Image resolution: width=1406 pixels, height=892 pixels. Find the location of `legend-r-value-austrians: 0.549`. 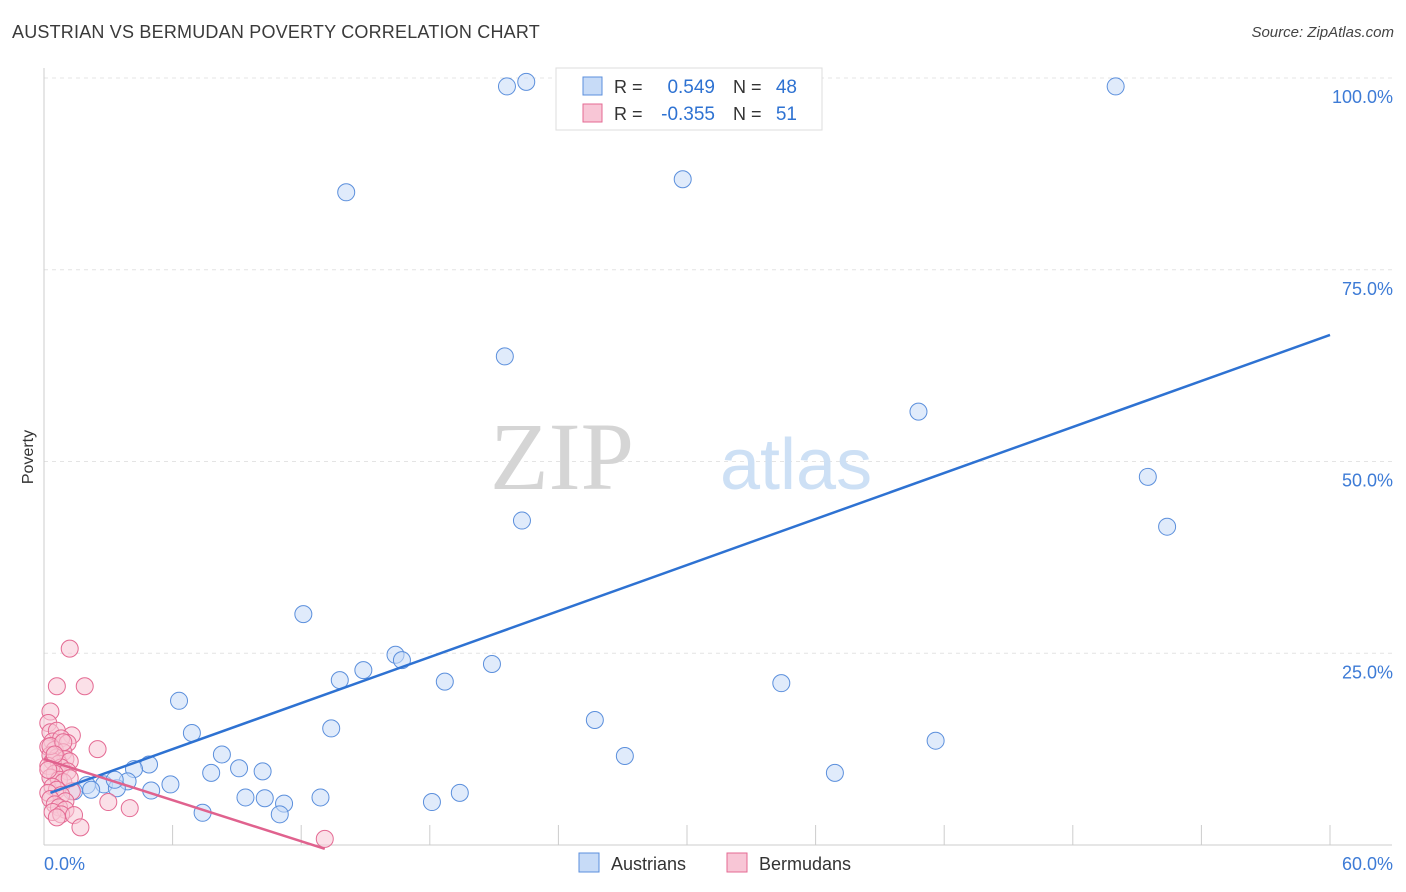

legend-r-value-austrians: 0.549 is located at coordinates (691, 87).